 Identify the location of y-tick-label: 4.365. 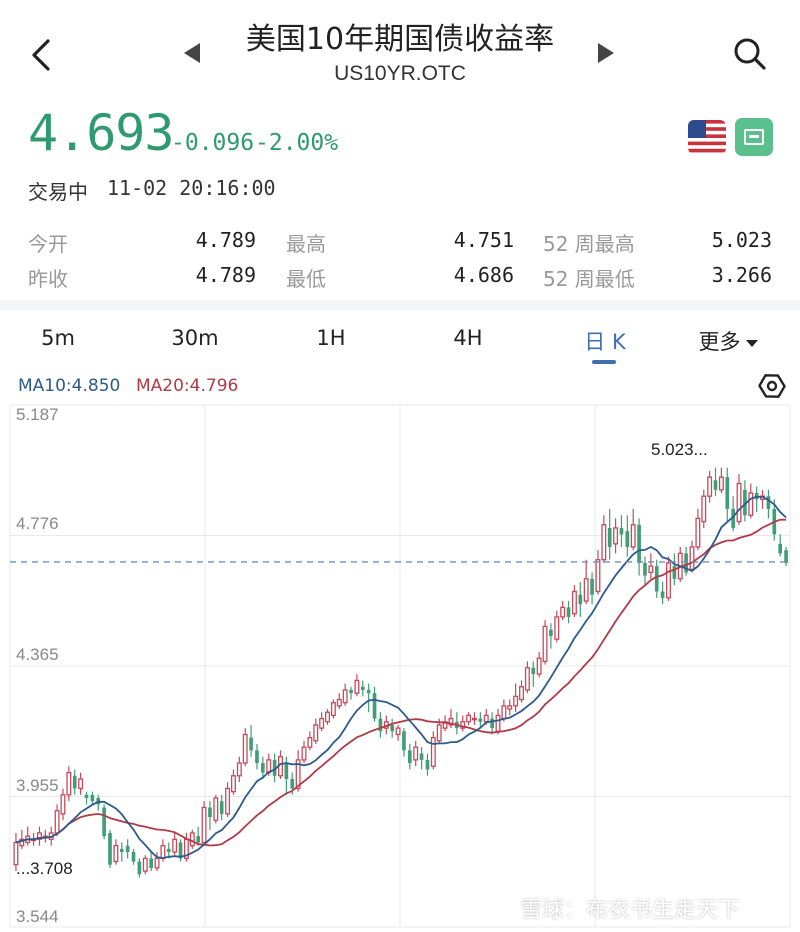
(37, 654).